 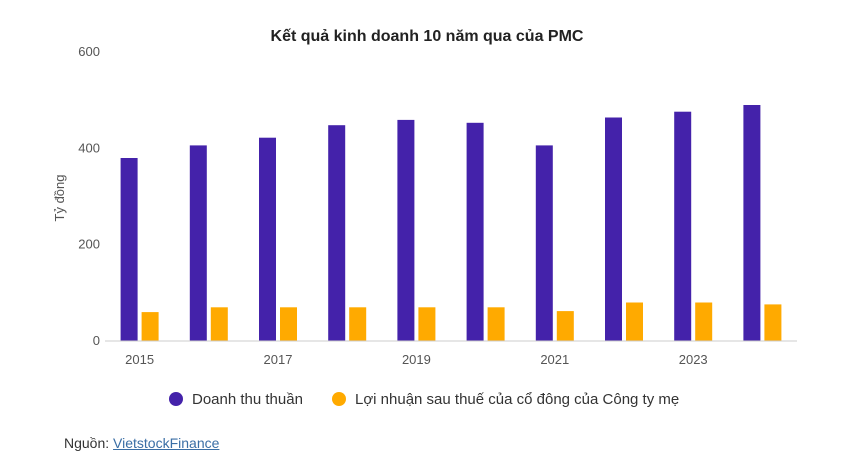 I want to click on legend-profit-dot-icon, so click(x=339, y=399).